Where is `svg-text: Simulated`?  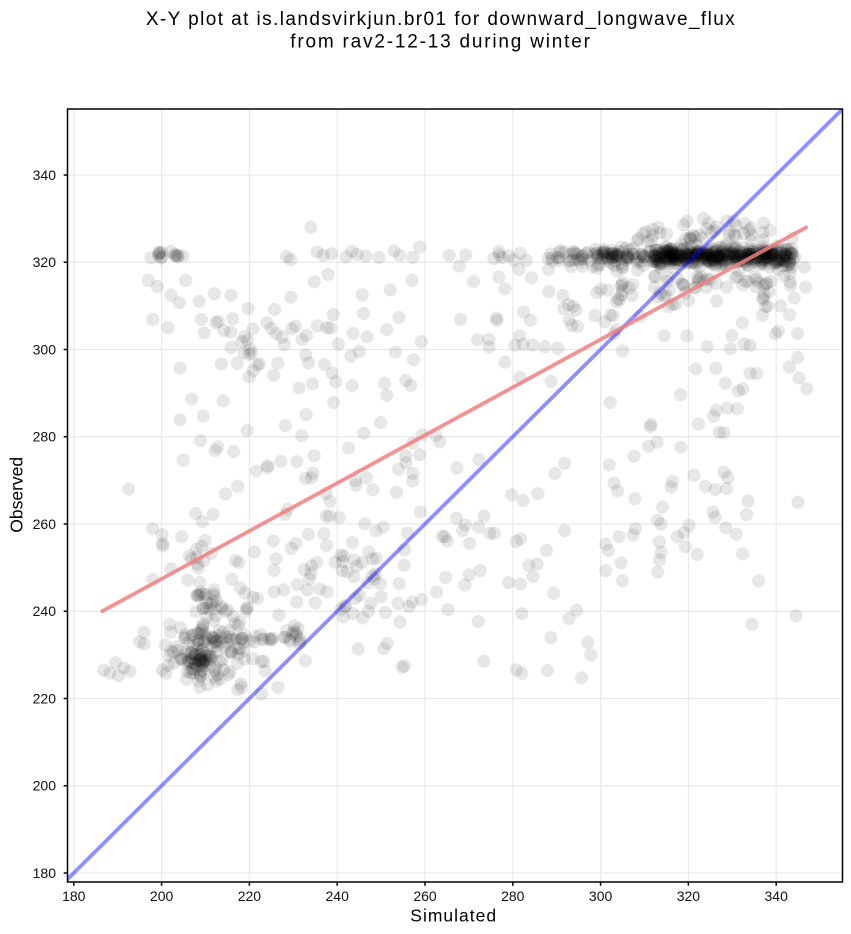 svg-text: Simulated is located at coordinates (453, 915).